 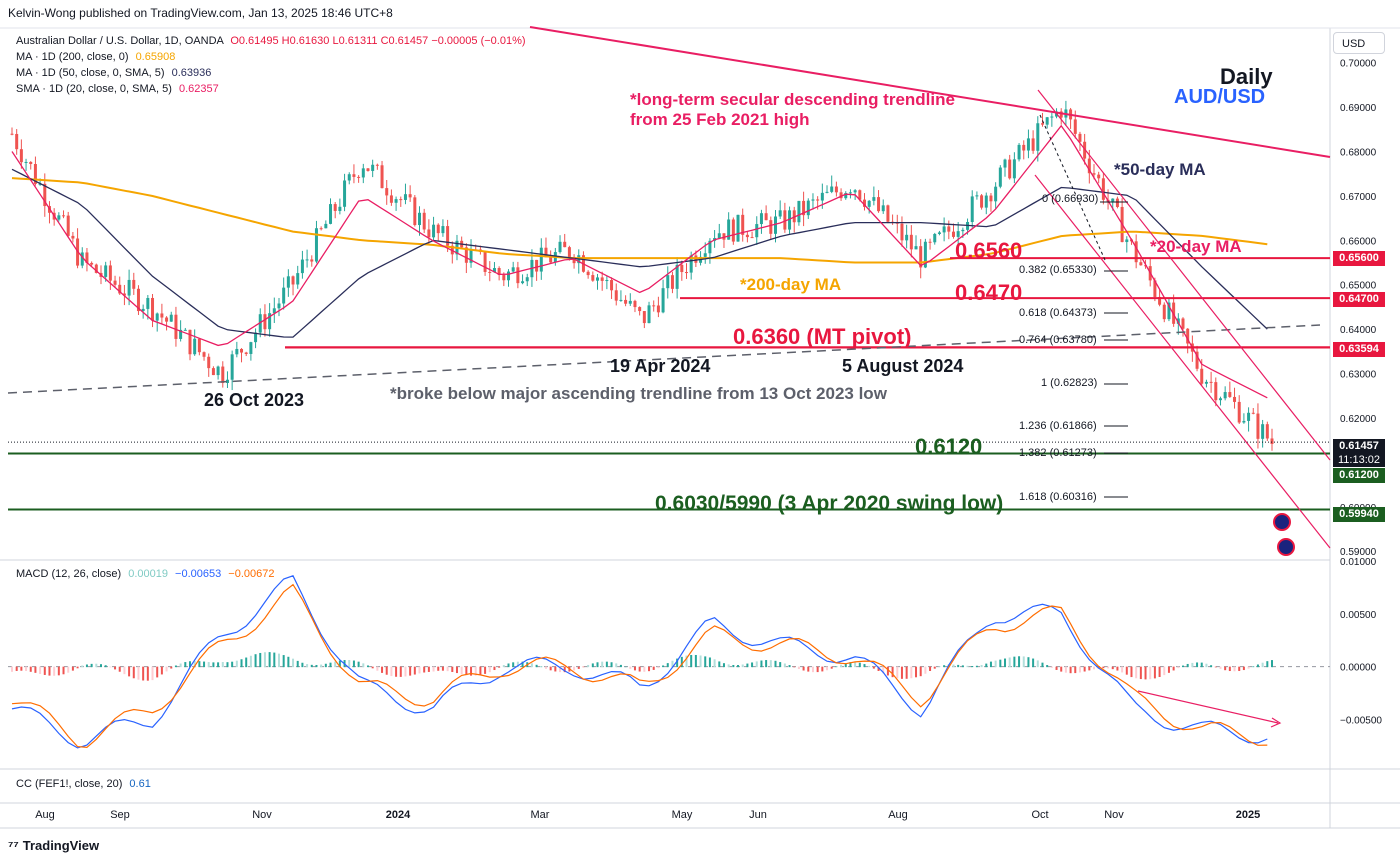 I want to click on cc-legend: CC (FEF1!, close, 20) 0.61, so click(x=83, y=784).